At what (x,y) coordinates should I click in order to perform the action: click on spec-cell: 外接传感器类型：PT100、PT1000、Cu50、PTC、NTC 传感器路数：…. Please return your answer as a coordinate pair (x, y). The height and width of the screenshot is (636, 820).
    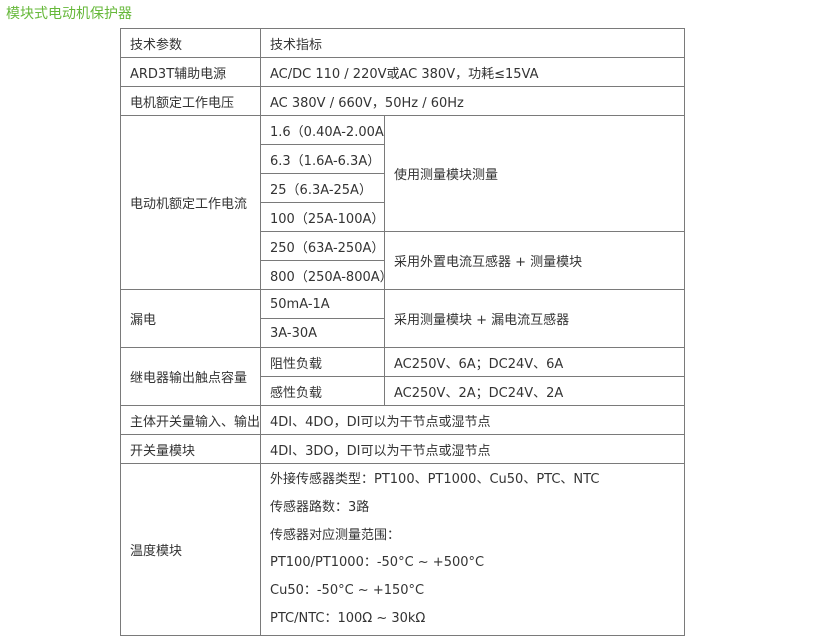
    Looking at the image, I should click on (472, 549).